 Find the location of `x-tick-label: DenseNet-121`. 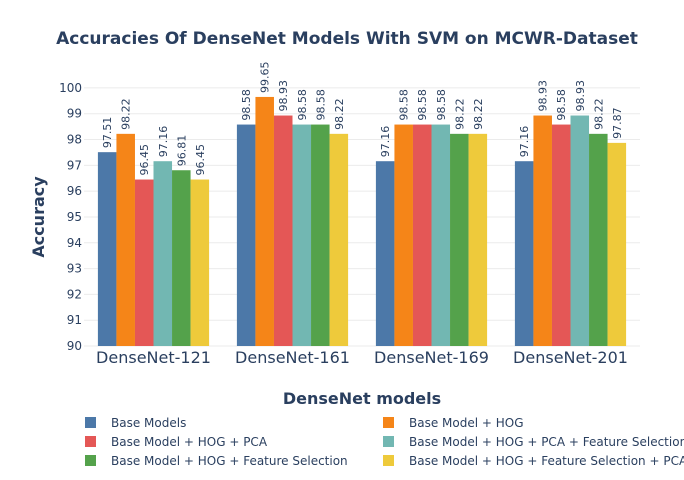

x-tick-label: DenseNet-121 is located at coordinates (153, 357).